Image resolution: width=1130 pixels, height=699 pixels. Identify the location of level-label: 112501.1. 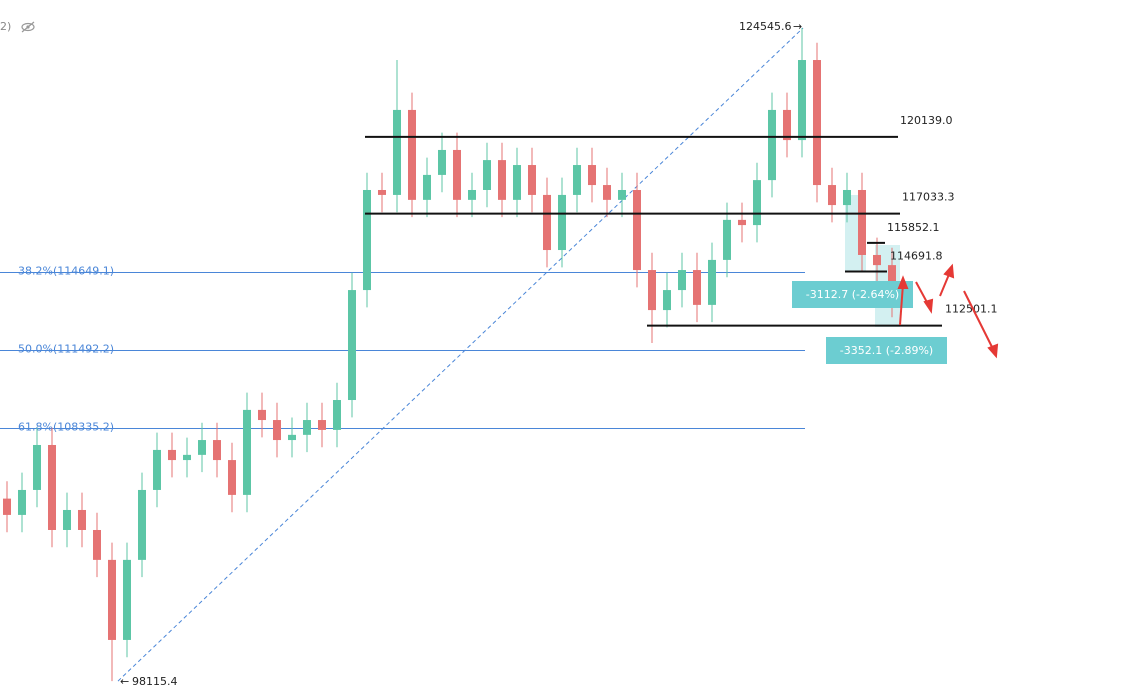
(971, 309).